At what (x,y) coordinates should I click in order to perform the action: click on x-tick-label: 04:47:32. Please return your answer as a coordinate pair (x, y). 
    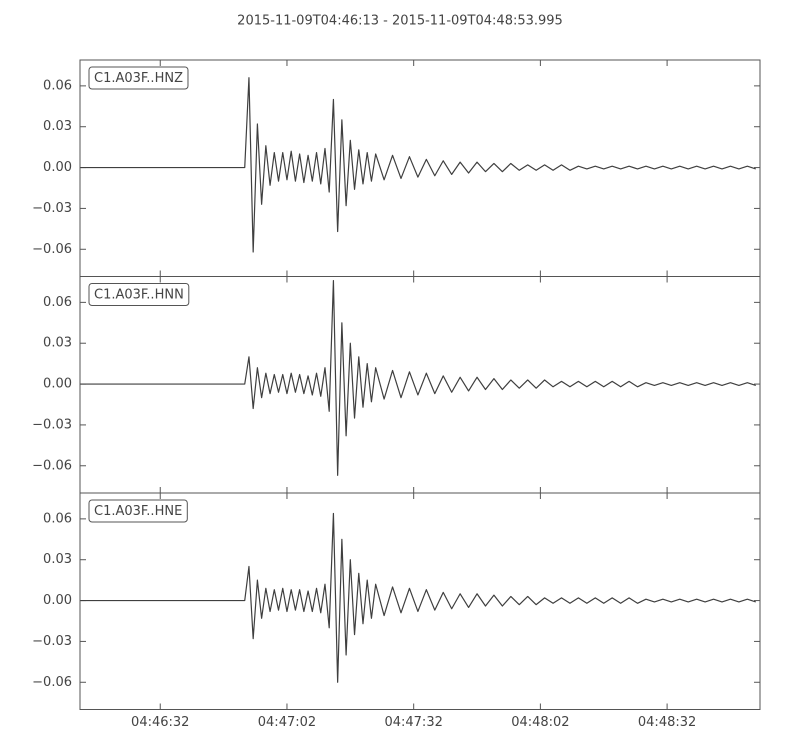
    Looking at the image, I should click on (413, 722).